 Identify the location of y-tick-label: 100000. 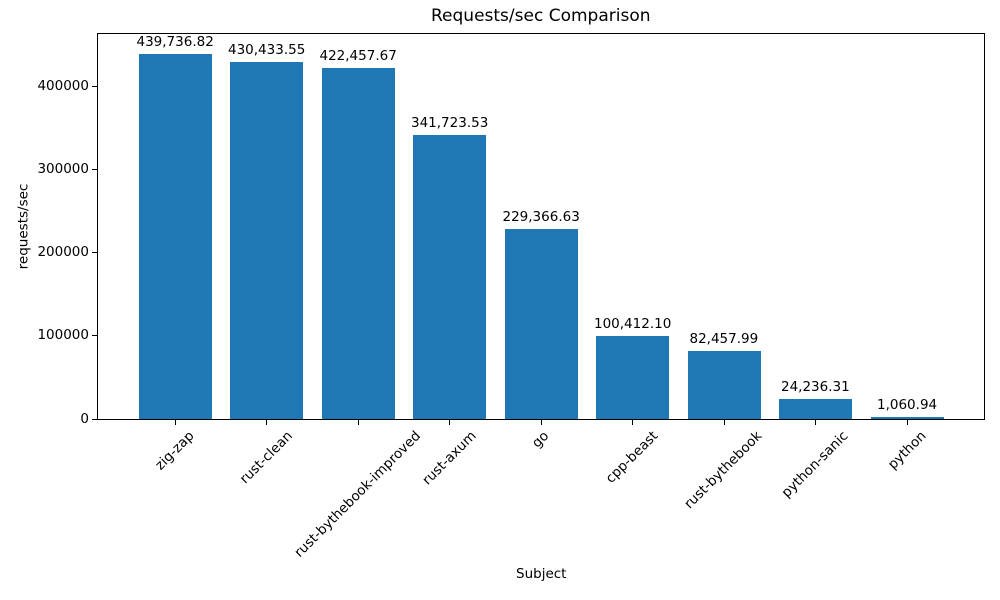
(63, 335).